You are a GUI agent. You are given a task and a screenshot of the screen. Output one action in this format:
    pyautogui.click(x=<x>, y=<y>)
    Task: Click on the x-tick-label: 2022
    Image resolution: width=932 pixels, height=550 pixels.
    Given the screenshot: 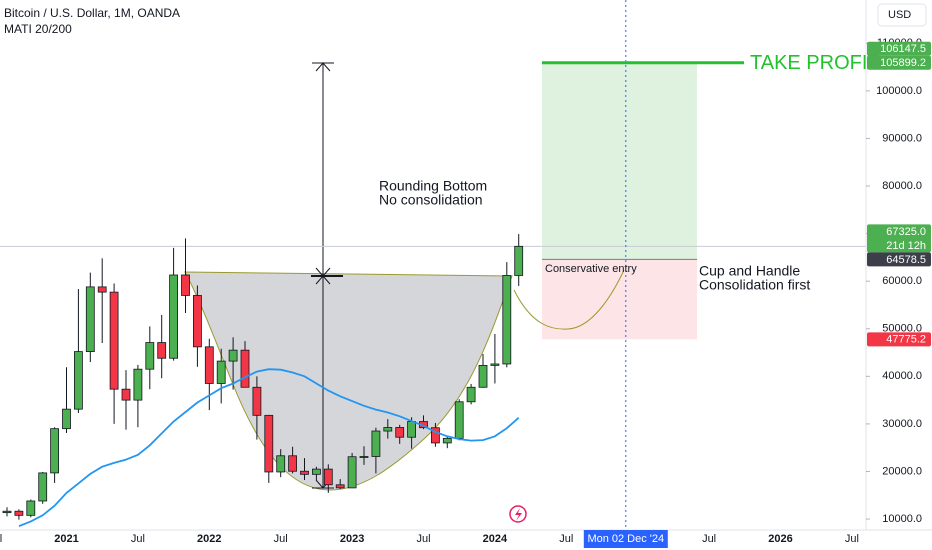 What is the action you would take?
    pyautogui.click(x=209, y=539)
    